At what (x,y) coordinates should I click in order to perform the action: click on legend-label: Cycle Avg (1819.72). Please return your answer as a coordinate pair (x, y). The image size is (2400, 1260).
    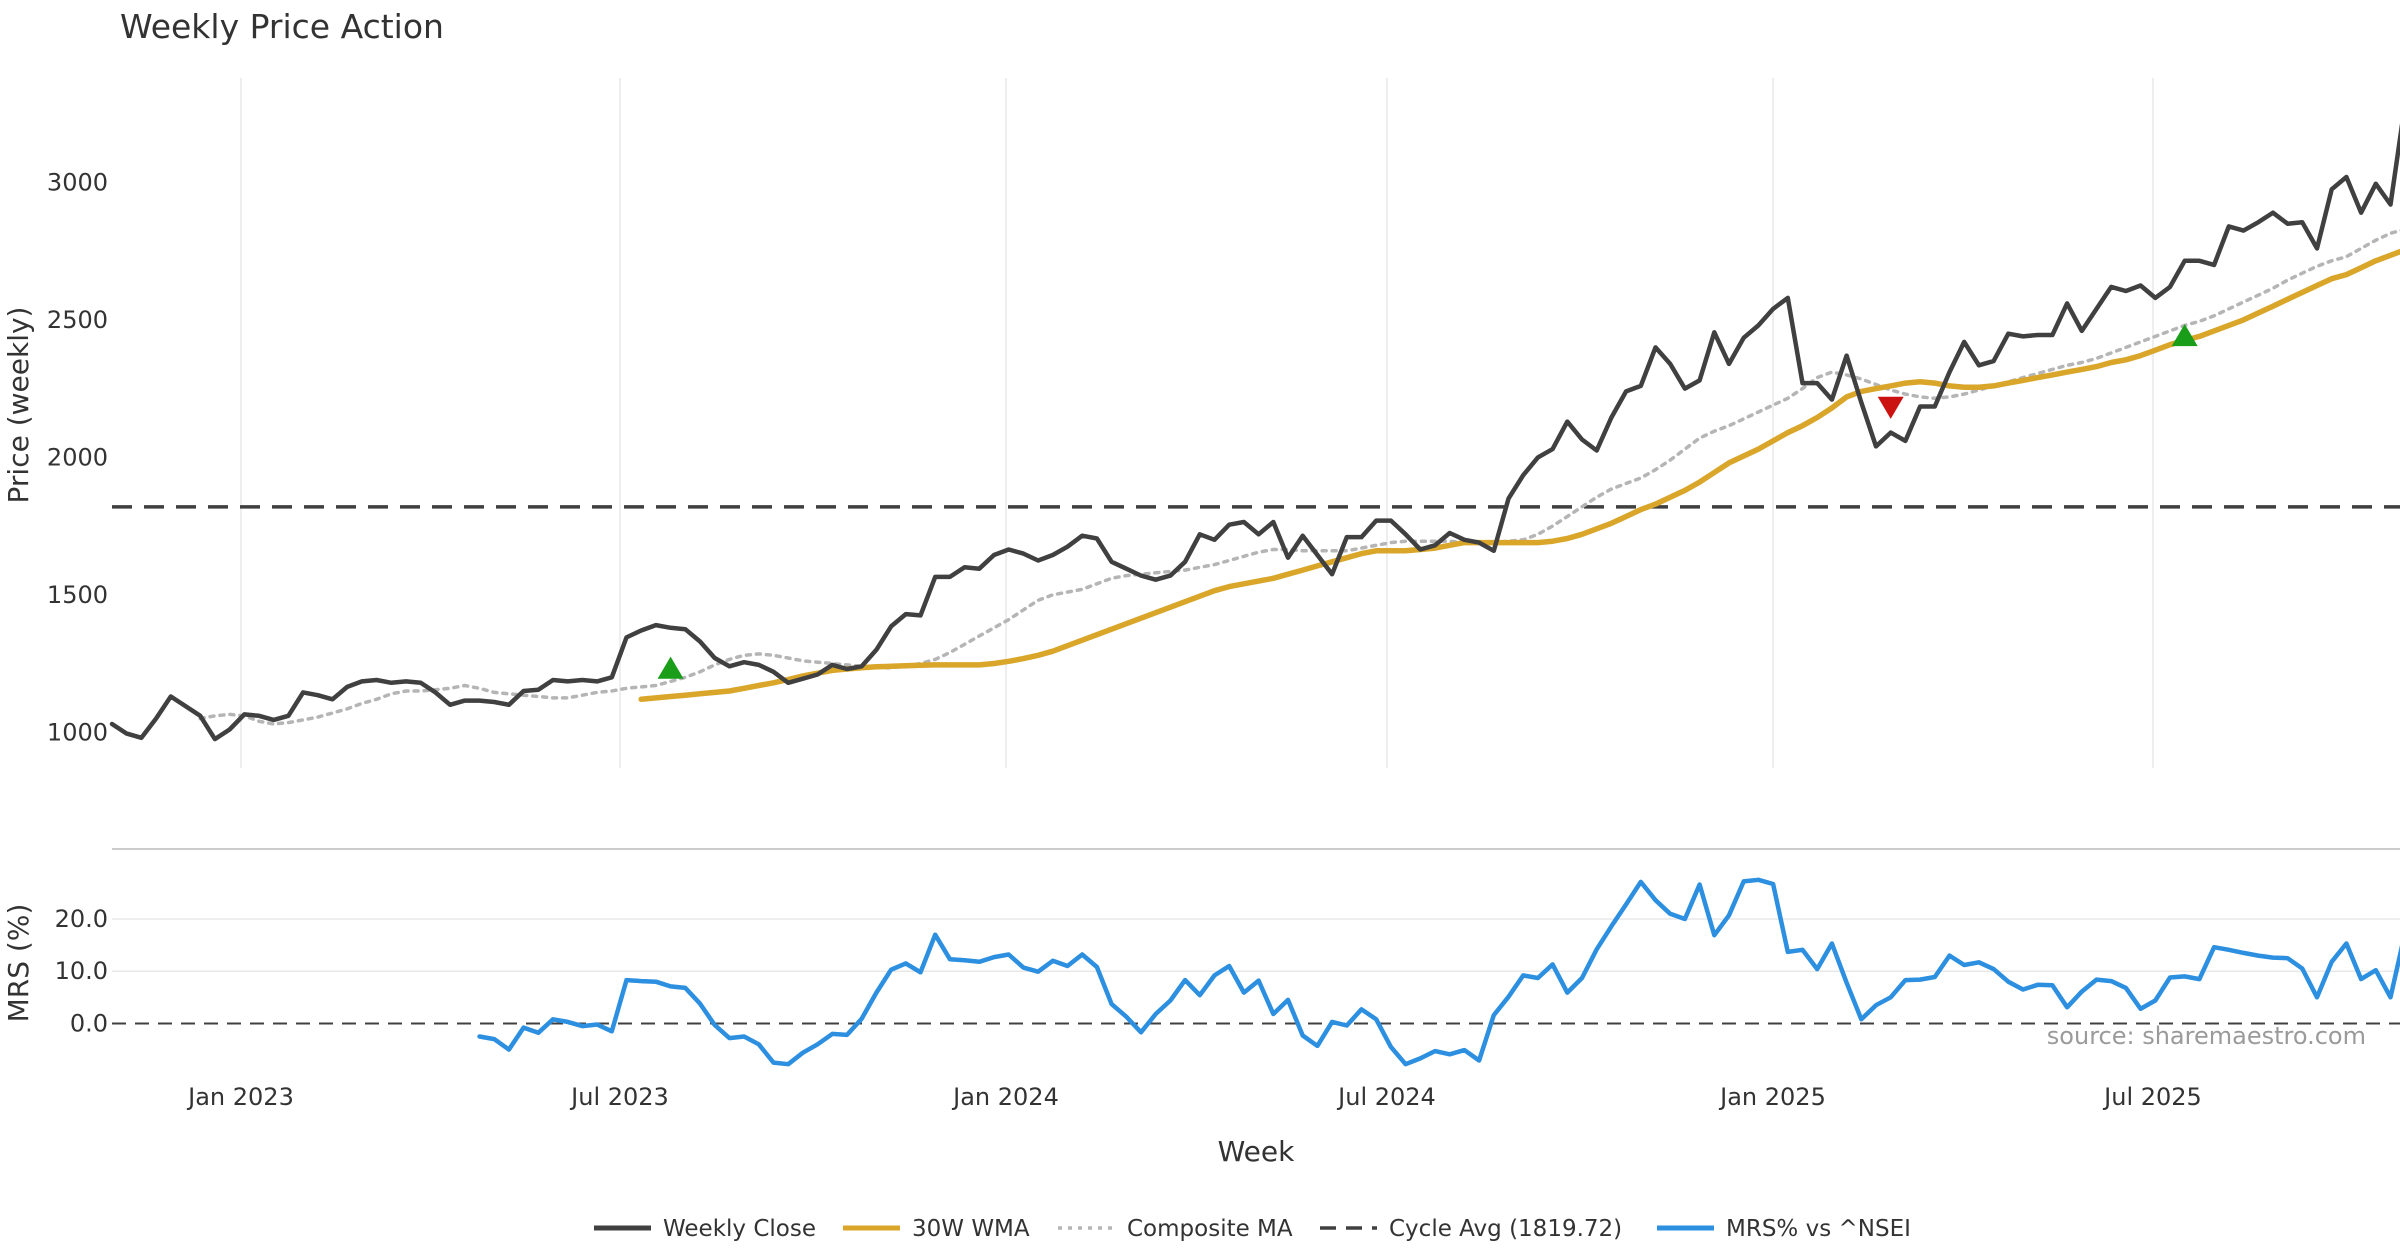
    Looking at the image, I should click on (1505, 1229).